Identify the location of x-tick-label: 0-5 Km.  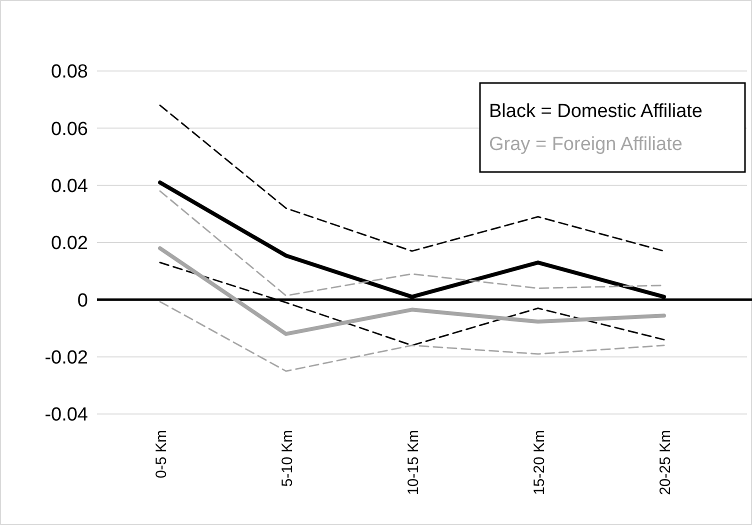
(161, 454).